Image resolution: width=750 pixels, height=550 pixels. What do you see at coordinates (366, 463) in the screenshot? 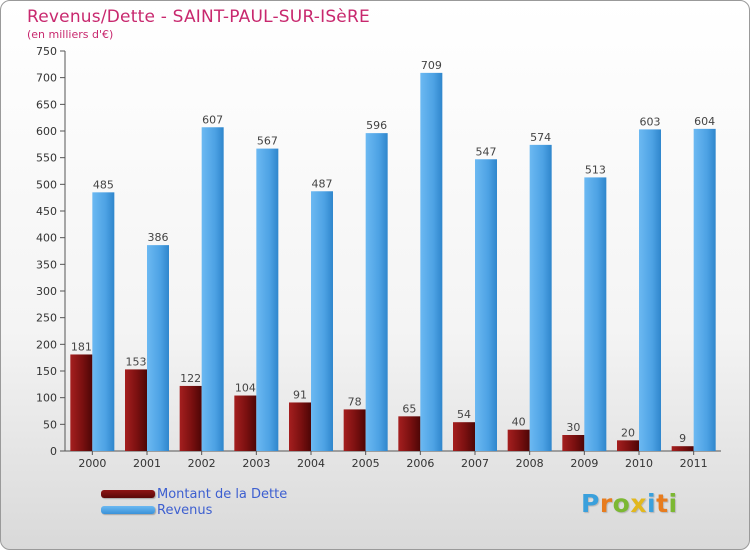
I see `x-tick-label: 2005` at bounding box center [366, 463].